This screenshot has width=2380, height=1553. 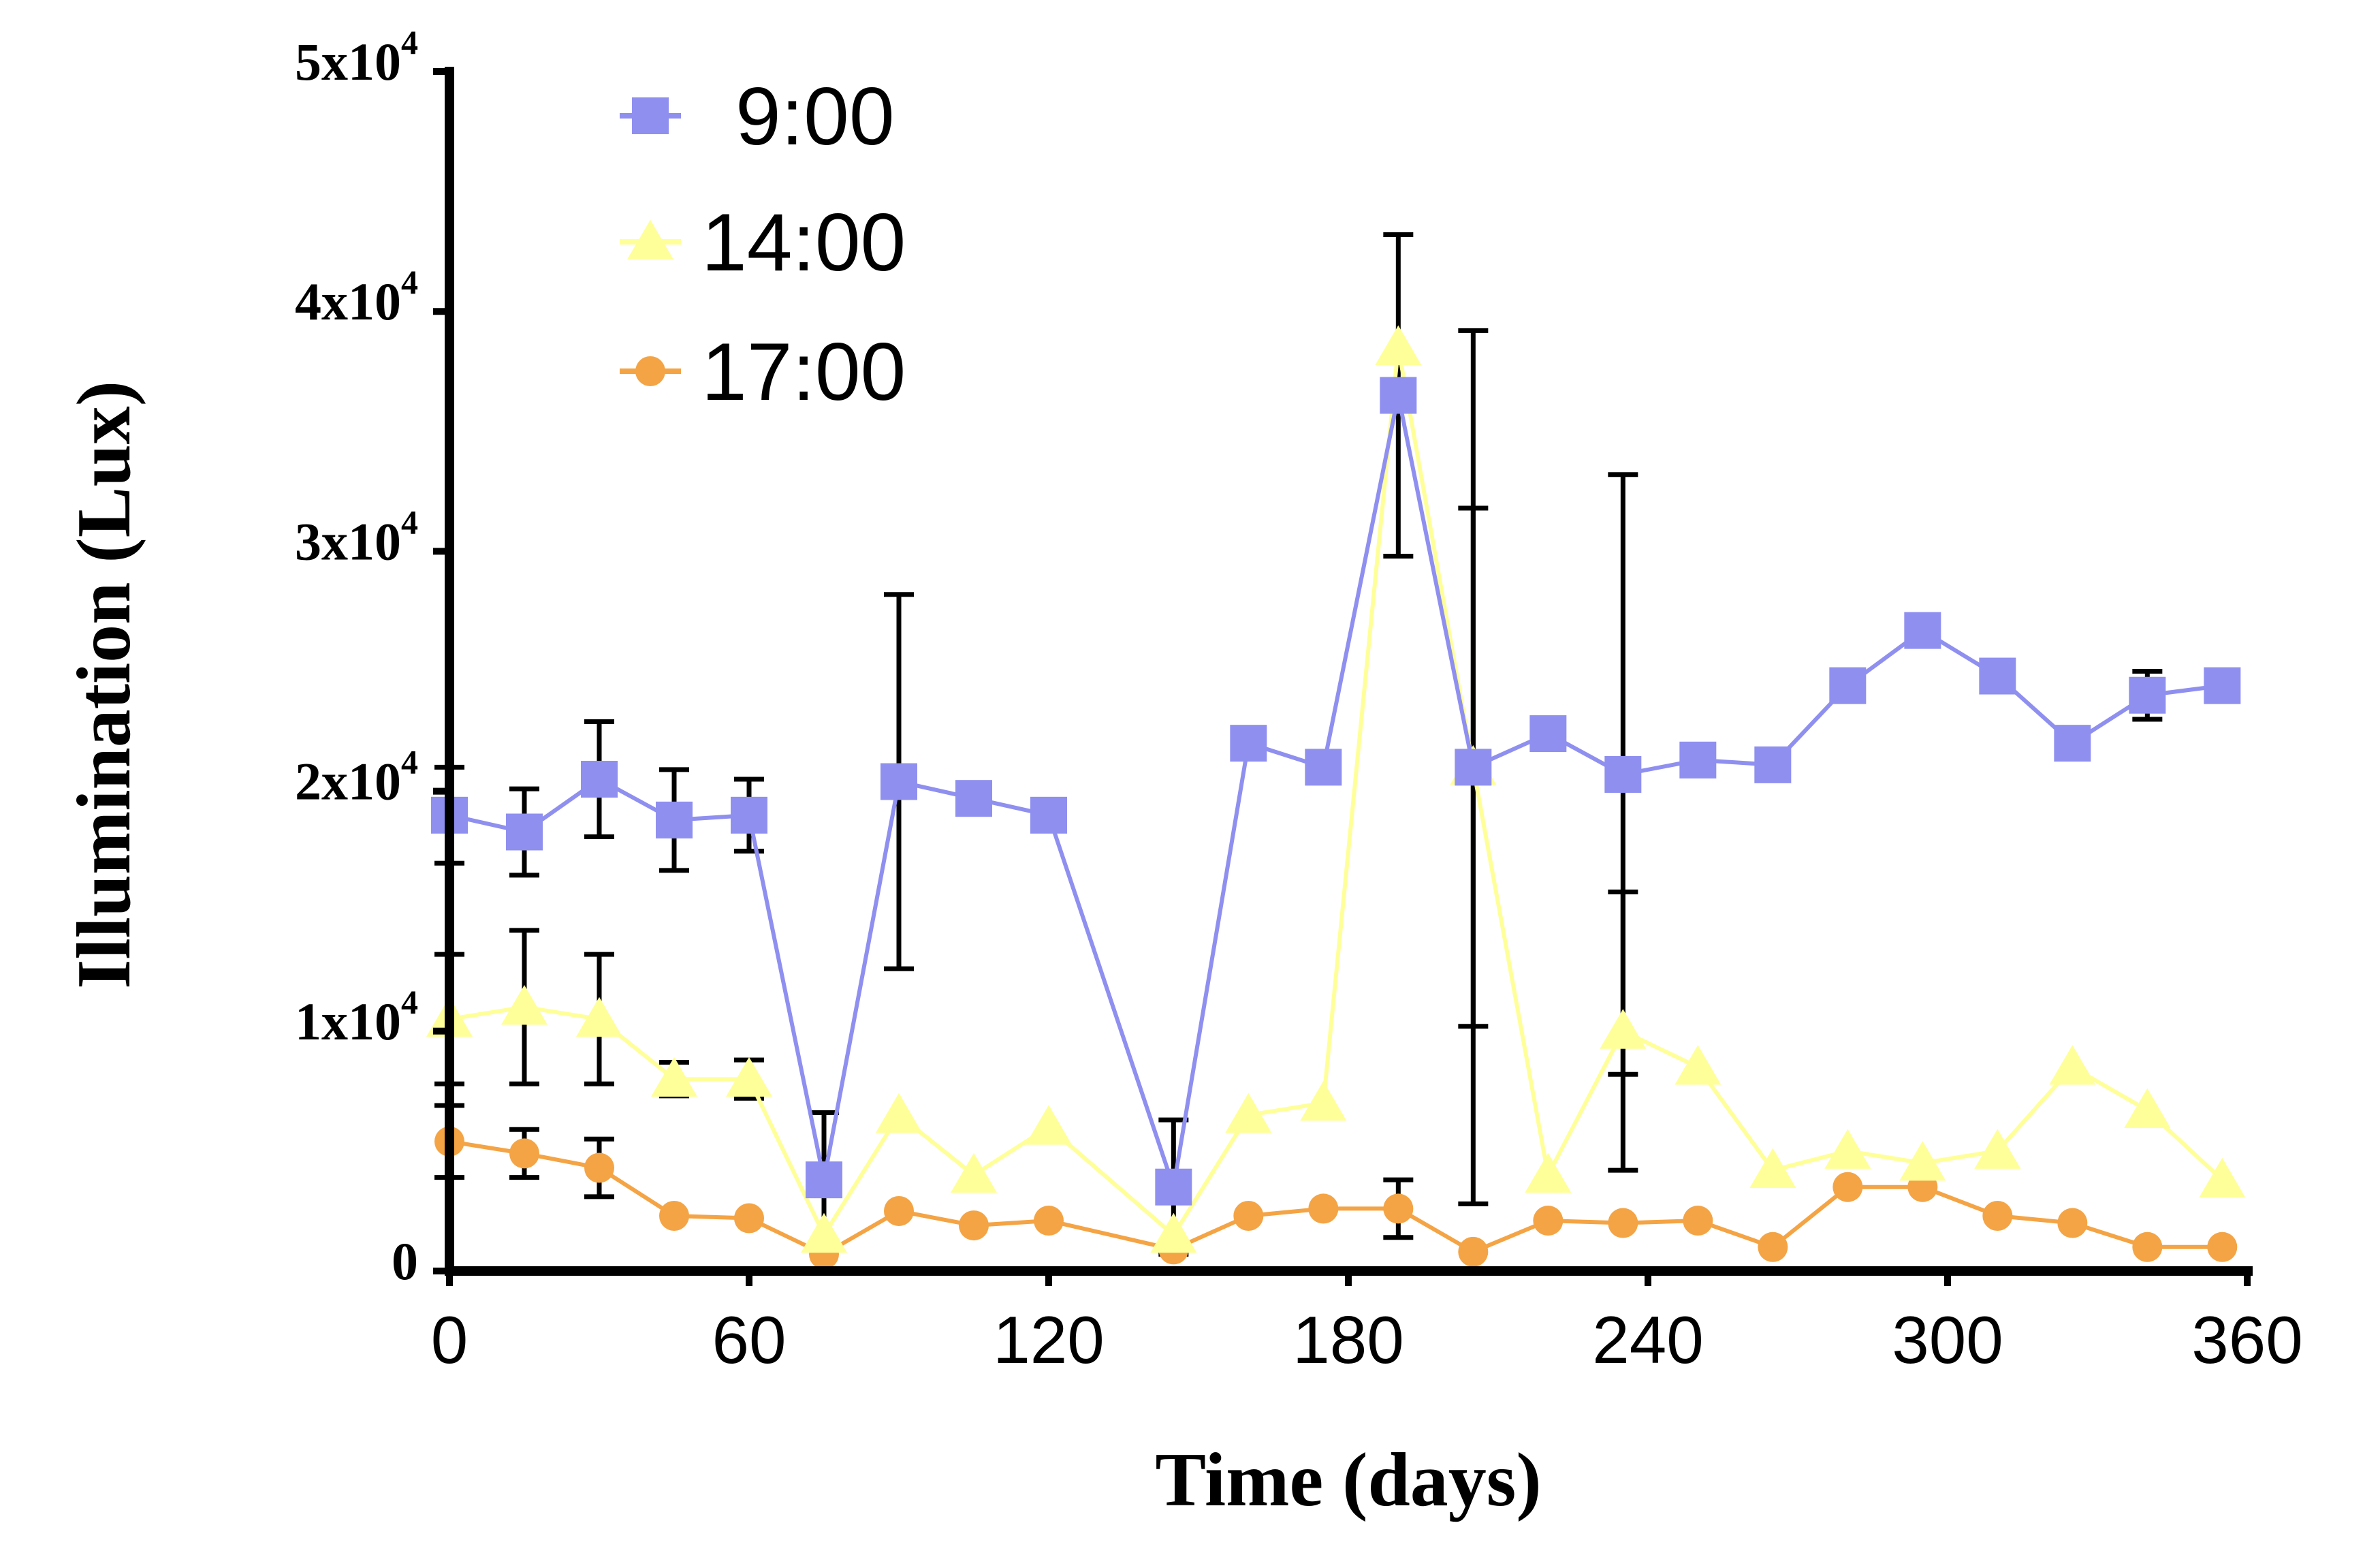 I want to click on y-tick-label: 5x10⁴, so click(x=356, y=57).